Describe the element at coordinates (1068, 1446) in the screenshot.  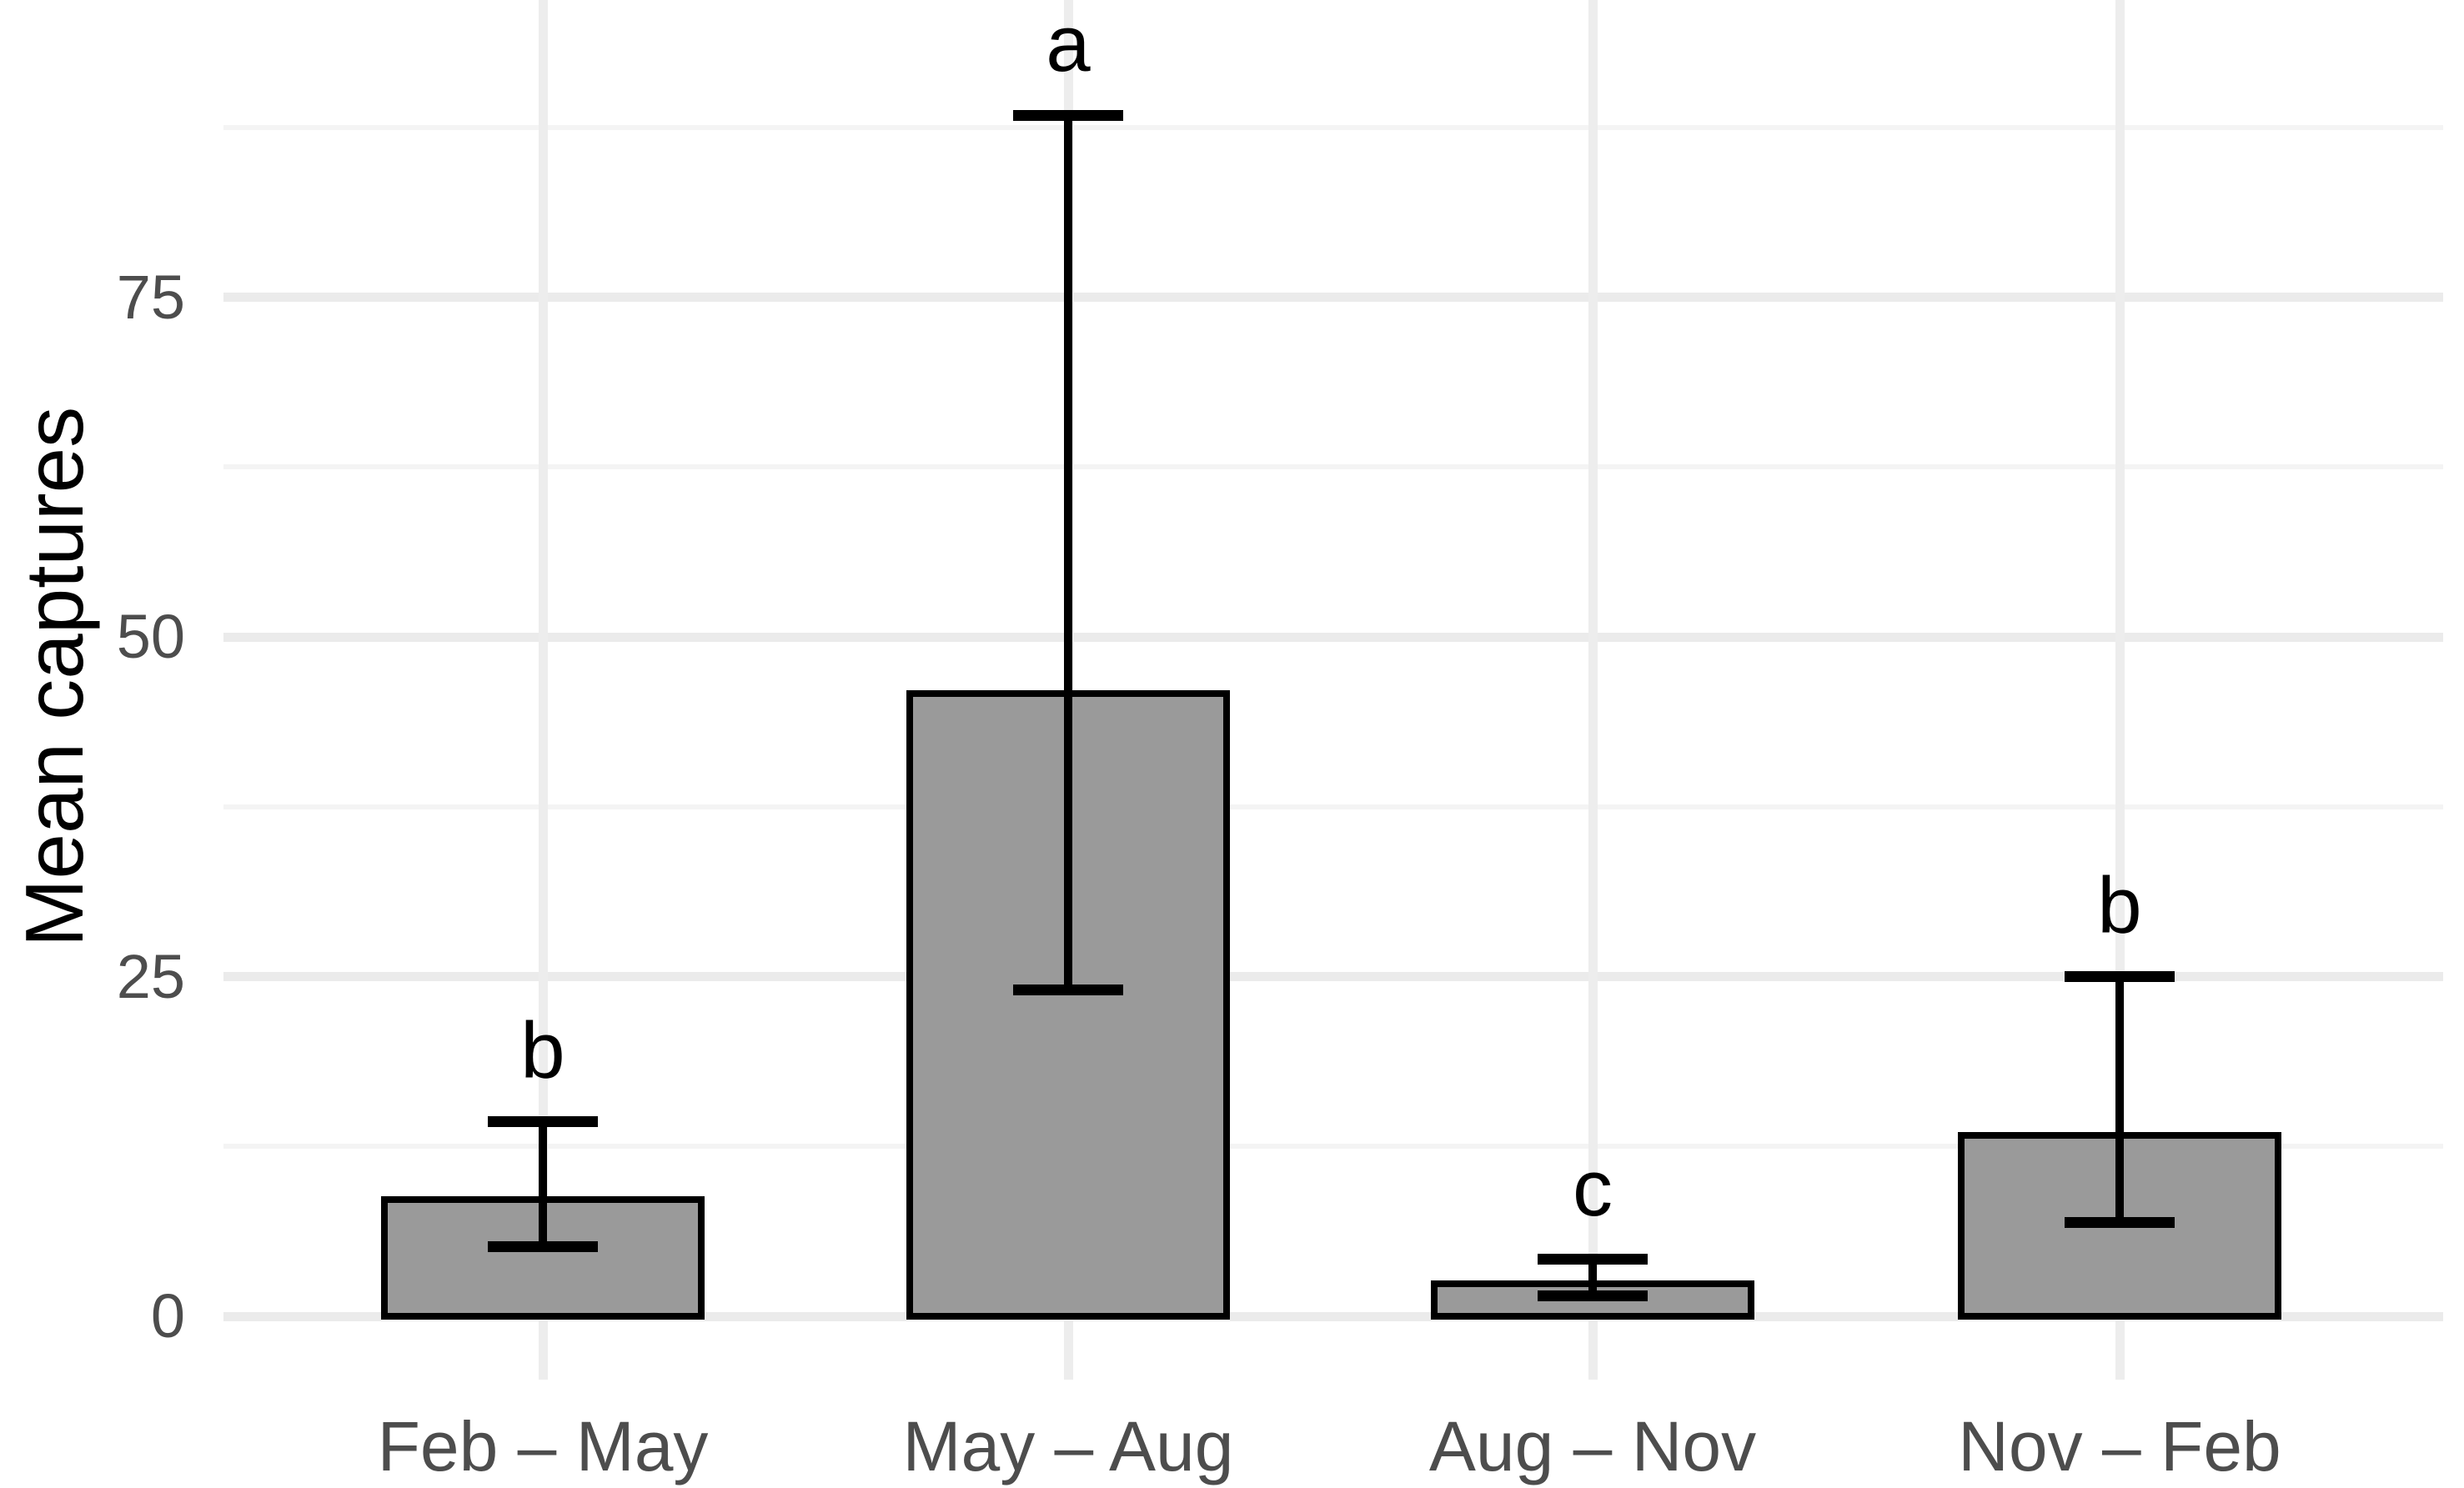
I see `x-tick-label: May – Aug` at that location.